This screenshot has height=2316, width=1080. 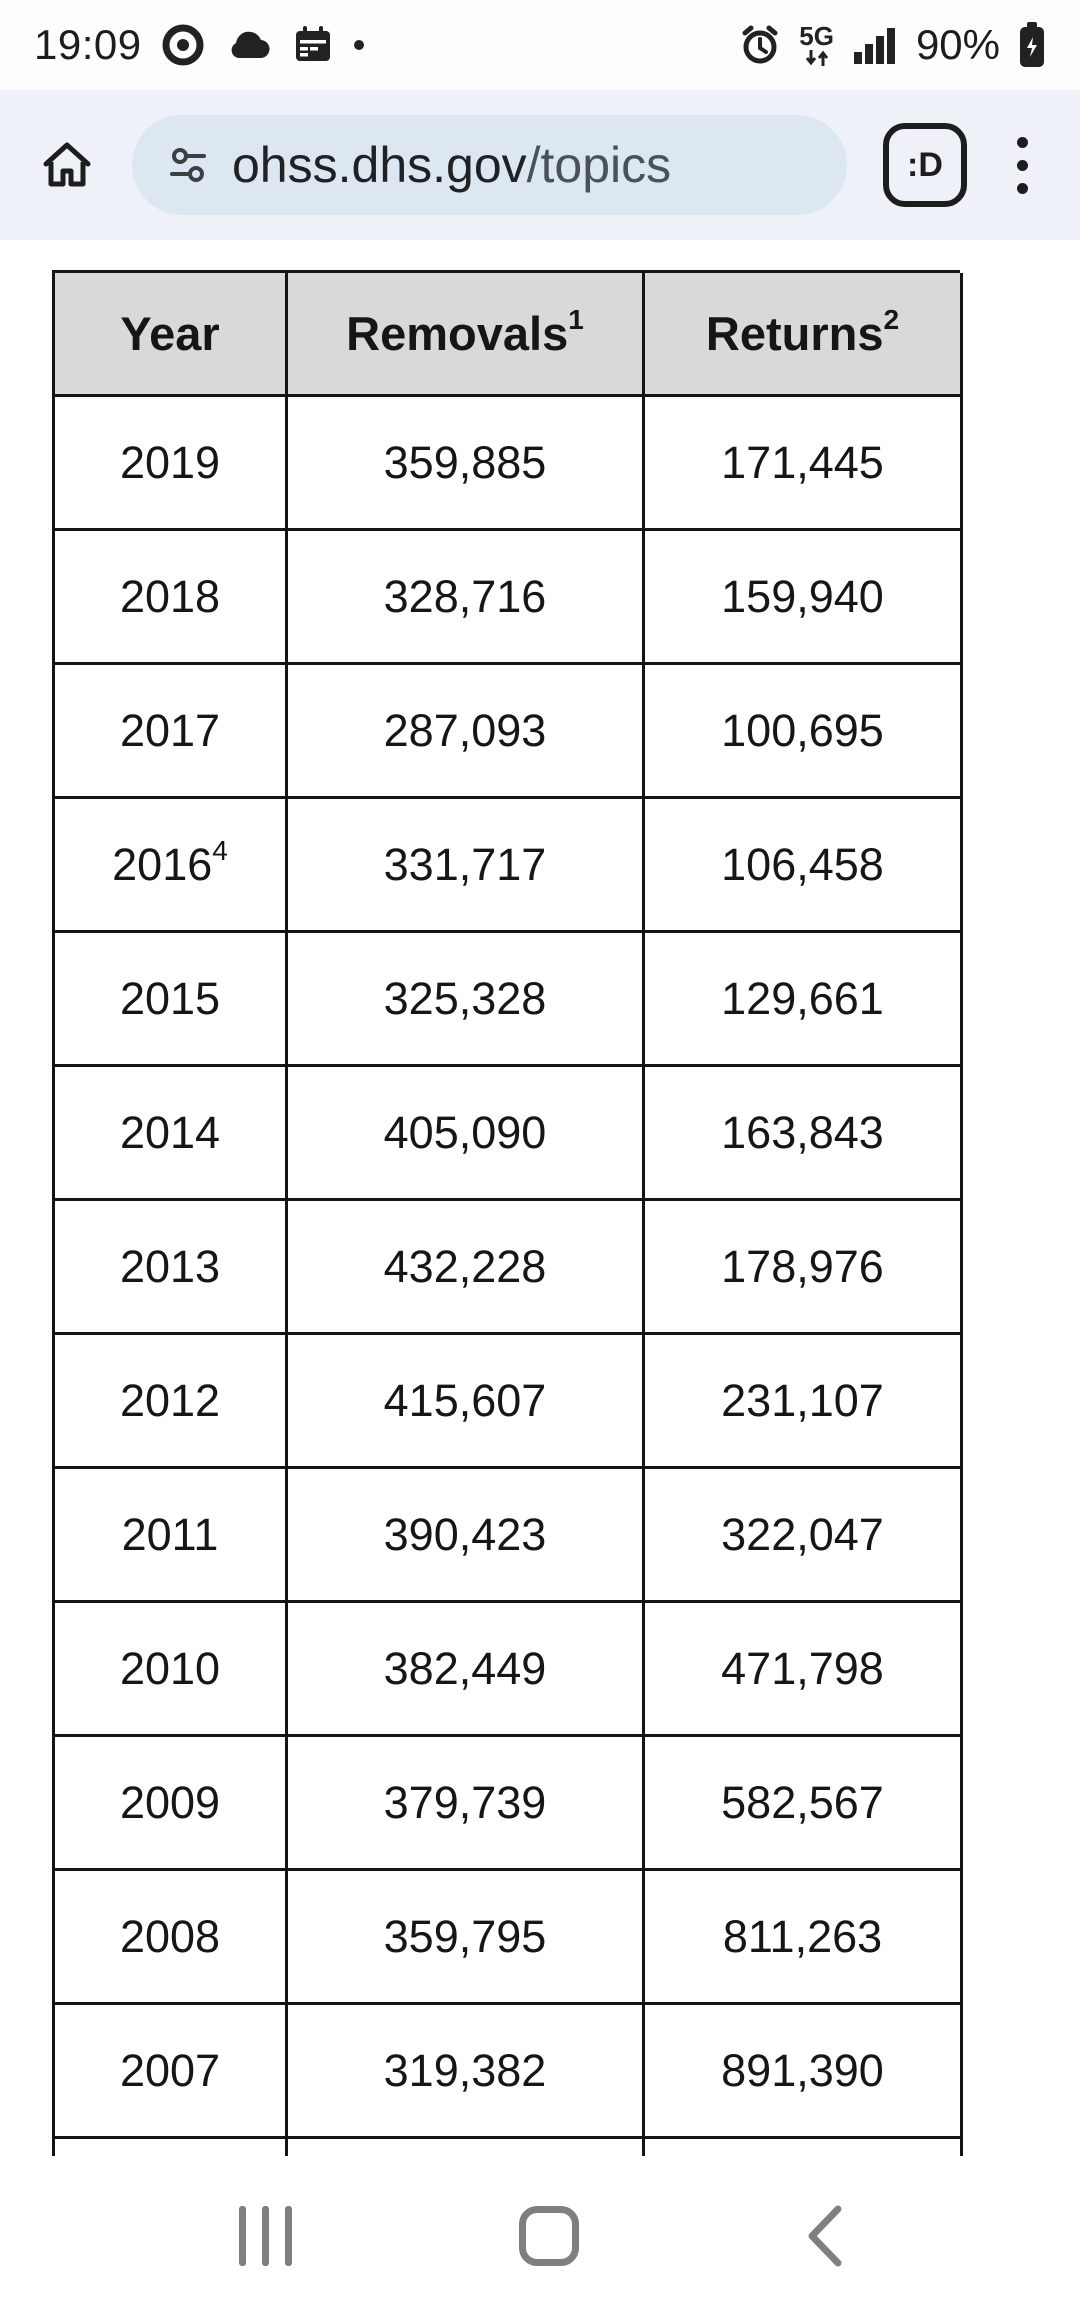 What do you see at coordinates (760, 45) in the screenshot?
I see `alarm-icon` at bounding box center [760, 45].